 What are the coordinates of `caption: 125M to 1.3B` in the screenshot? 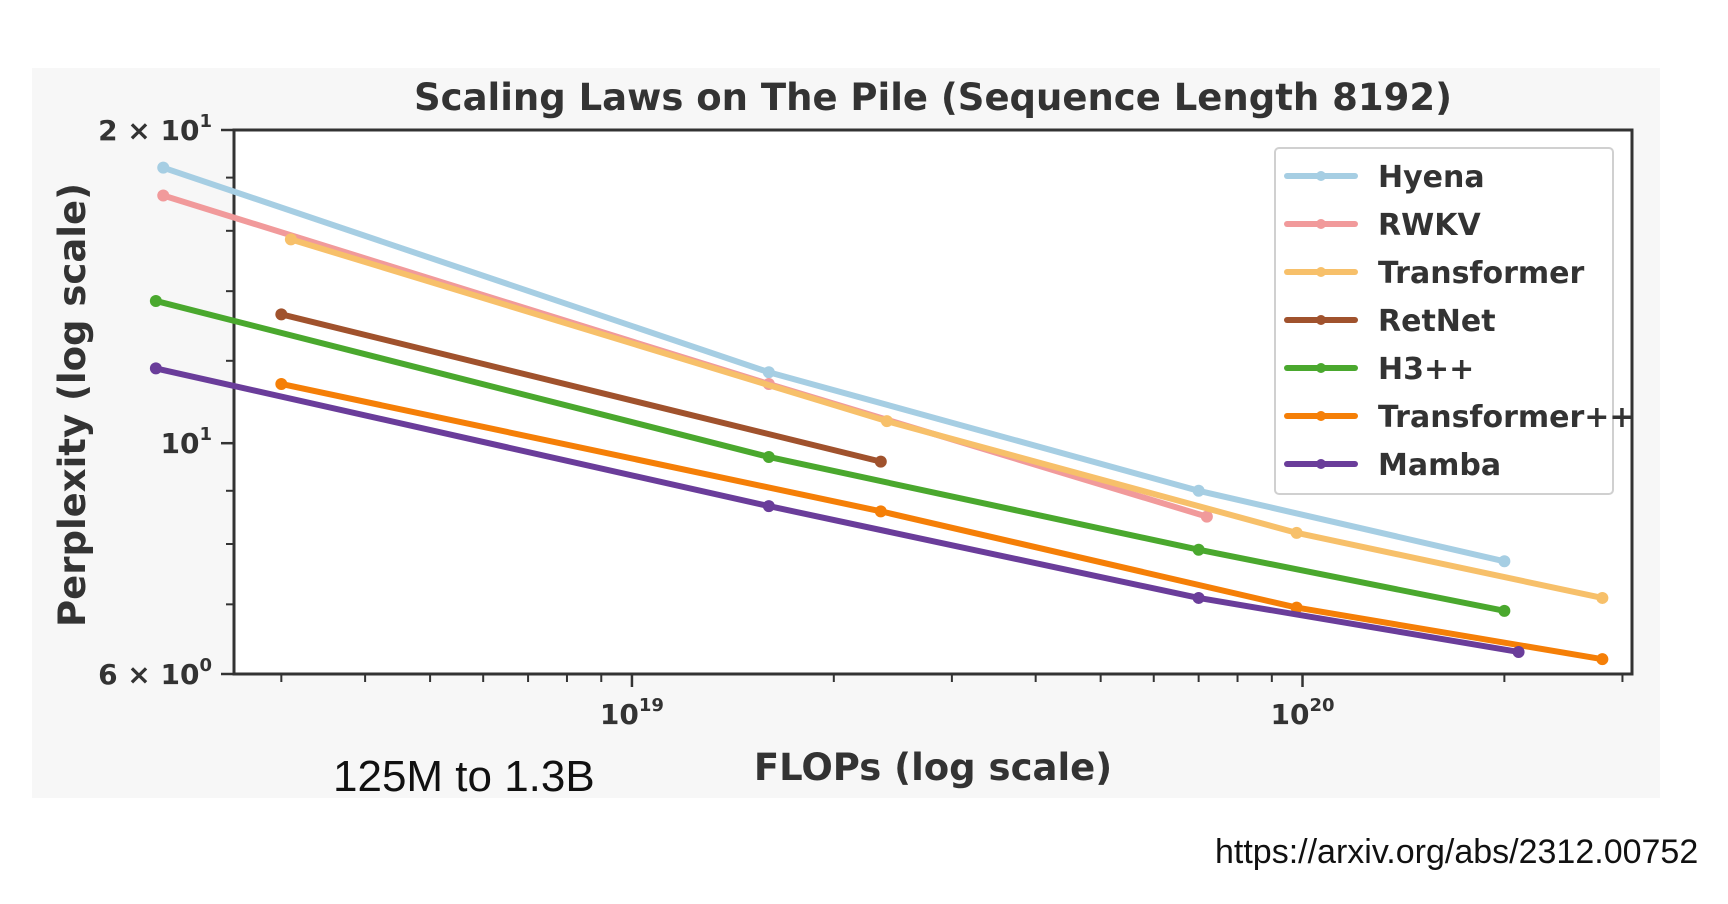 It's located at (464, 776).